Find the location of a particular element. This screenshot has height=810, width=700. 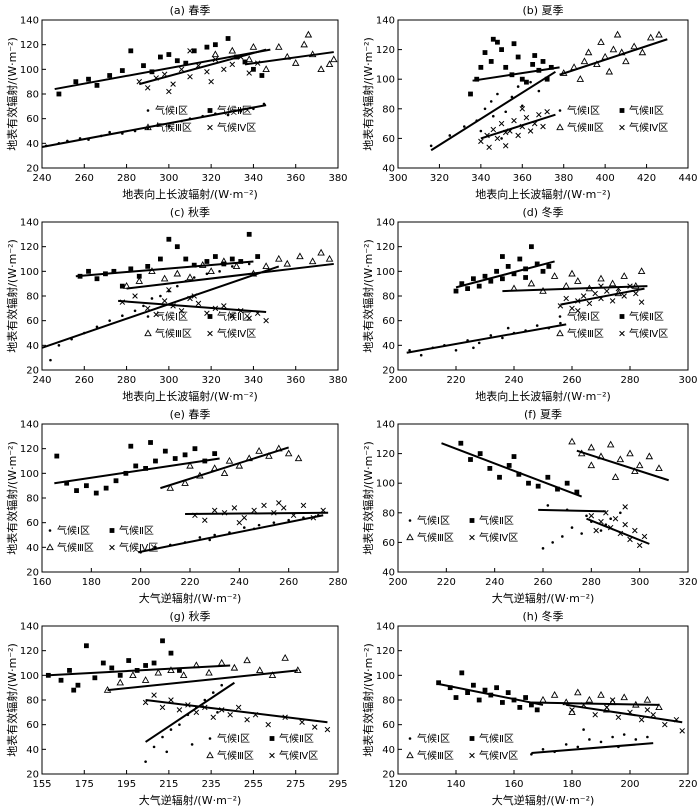

x-axis-label: 地表向上长波辐射/(W·m⁻²) is located at coordinates (543, 194).